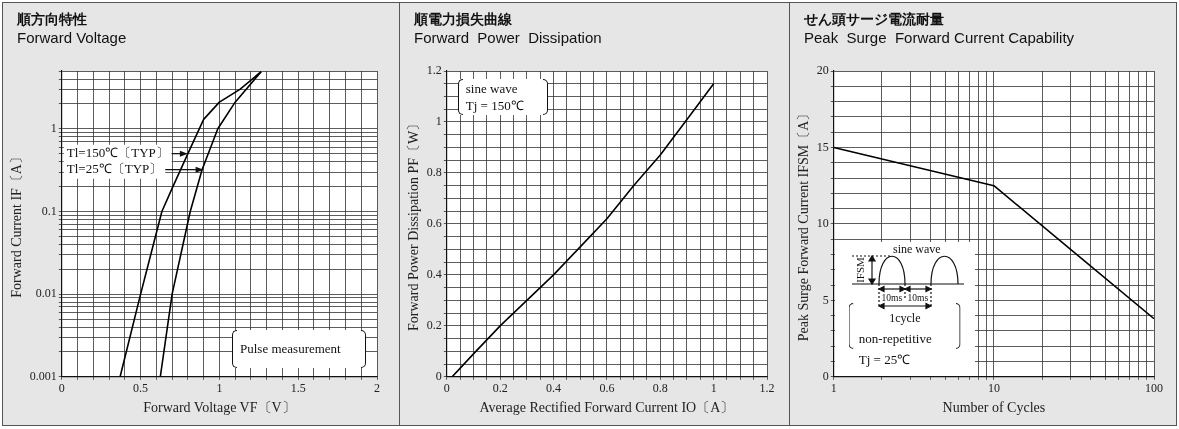  I want to click on annotation: non-repetitive, so click(895, 338).